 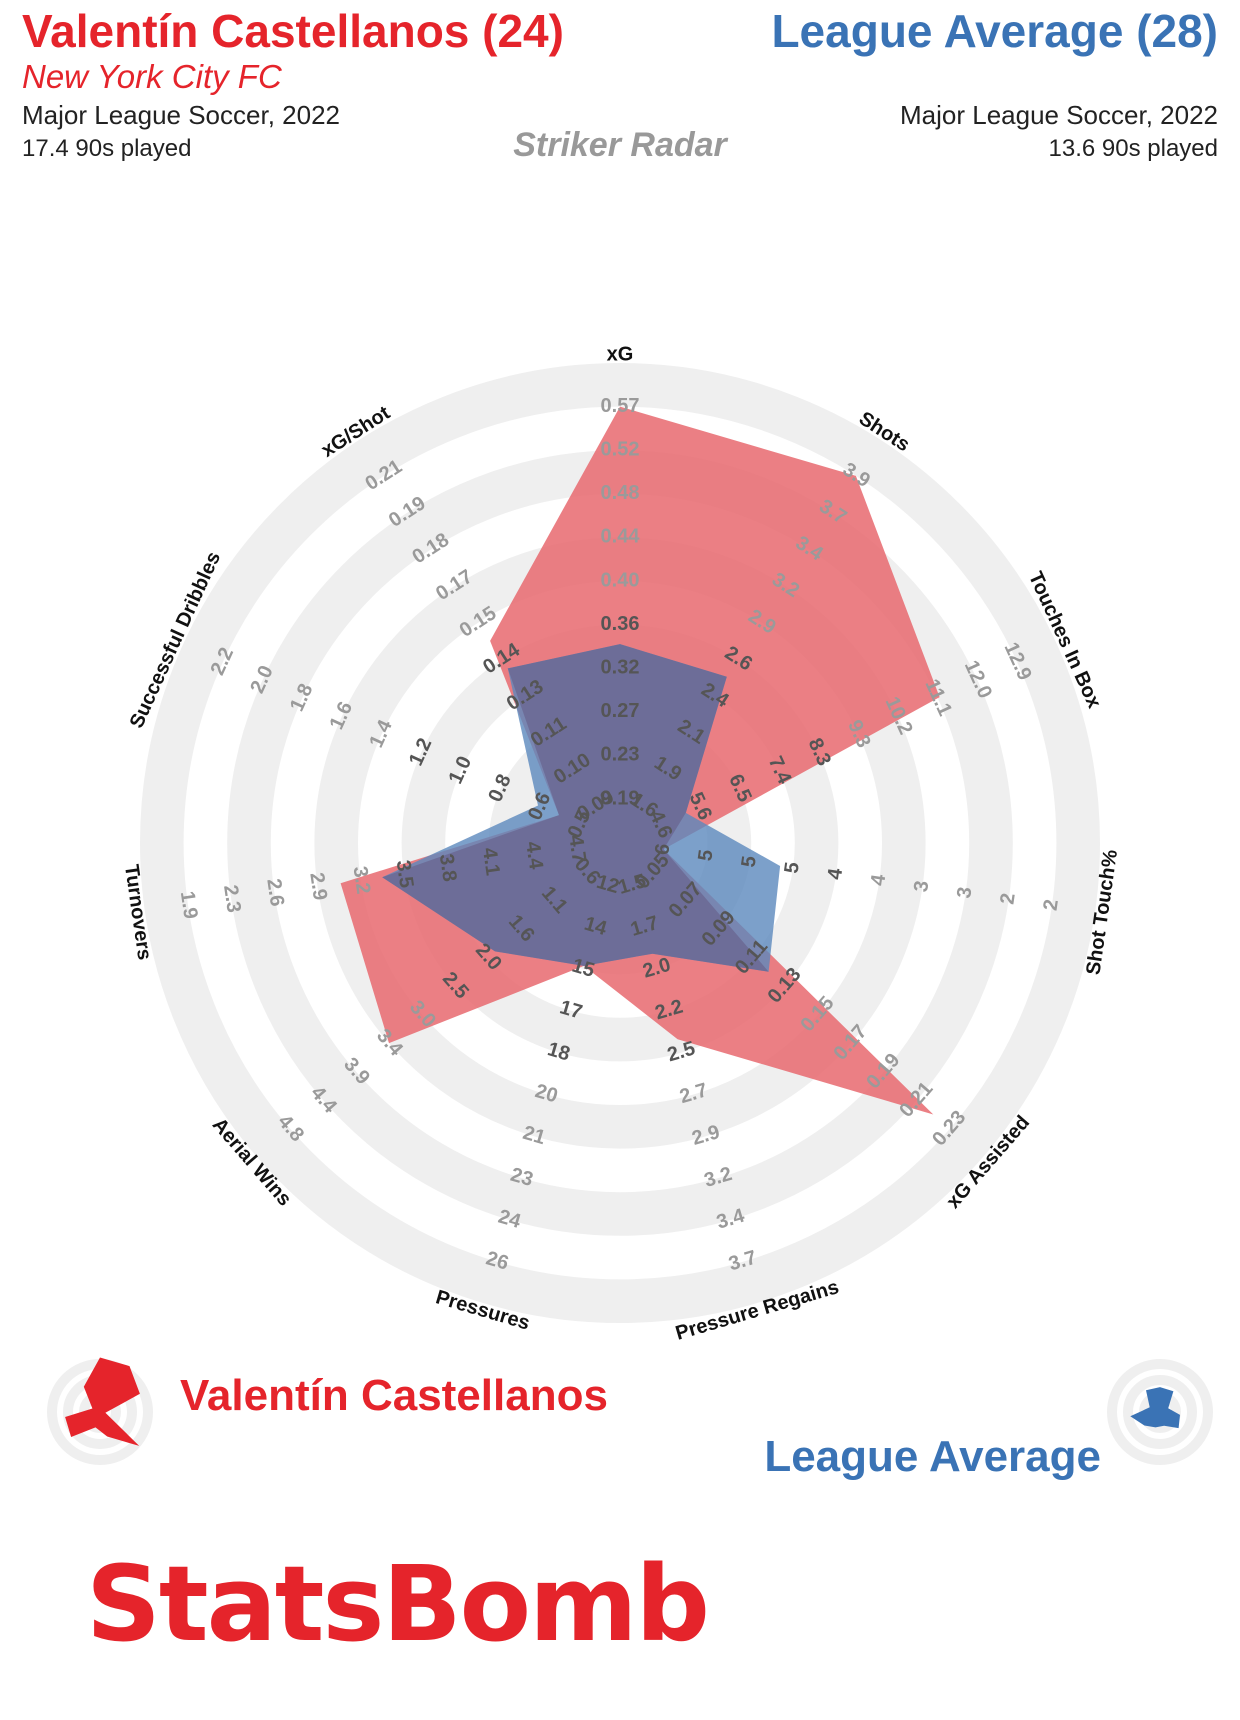 What do you see at coordinates (534, 1135) in the screenshot?
I see `tick-label: 21` at bounding box center [534, 1135].